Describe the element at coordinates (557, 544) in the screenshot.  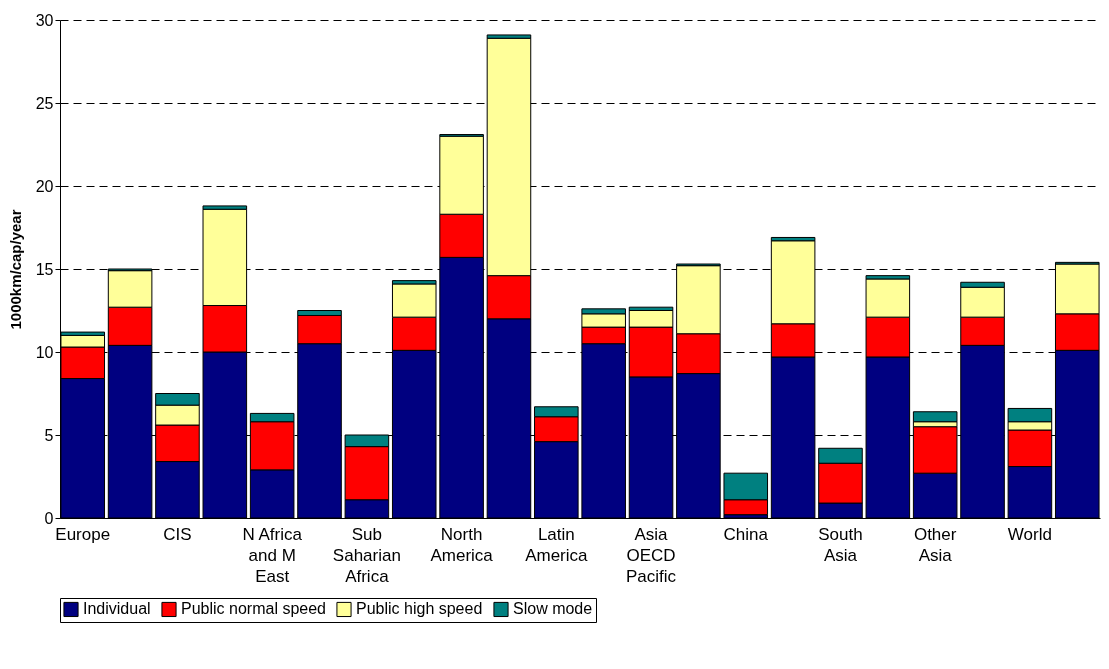
I see `x-tick-label: Latin America` at that location.